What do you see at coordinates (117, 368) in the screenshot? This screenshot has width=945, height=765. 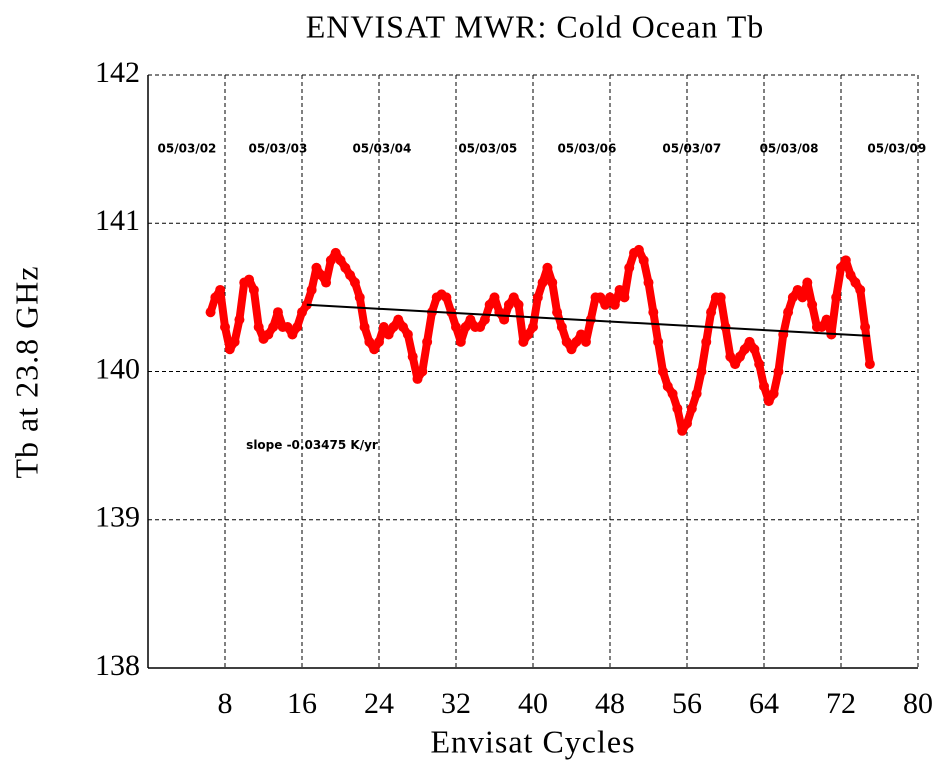 I see `y-tick-label: 140` at bounding box center [117, 368].